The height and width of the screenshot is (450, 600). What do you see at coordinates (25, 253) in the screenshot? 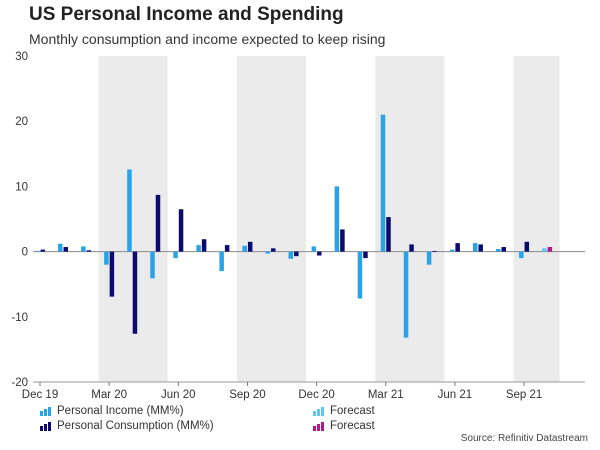
I see `y-tick-label: 0` at bounding box center [25, 253].